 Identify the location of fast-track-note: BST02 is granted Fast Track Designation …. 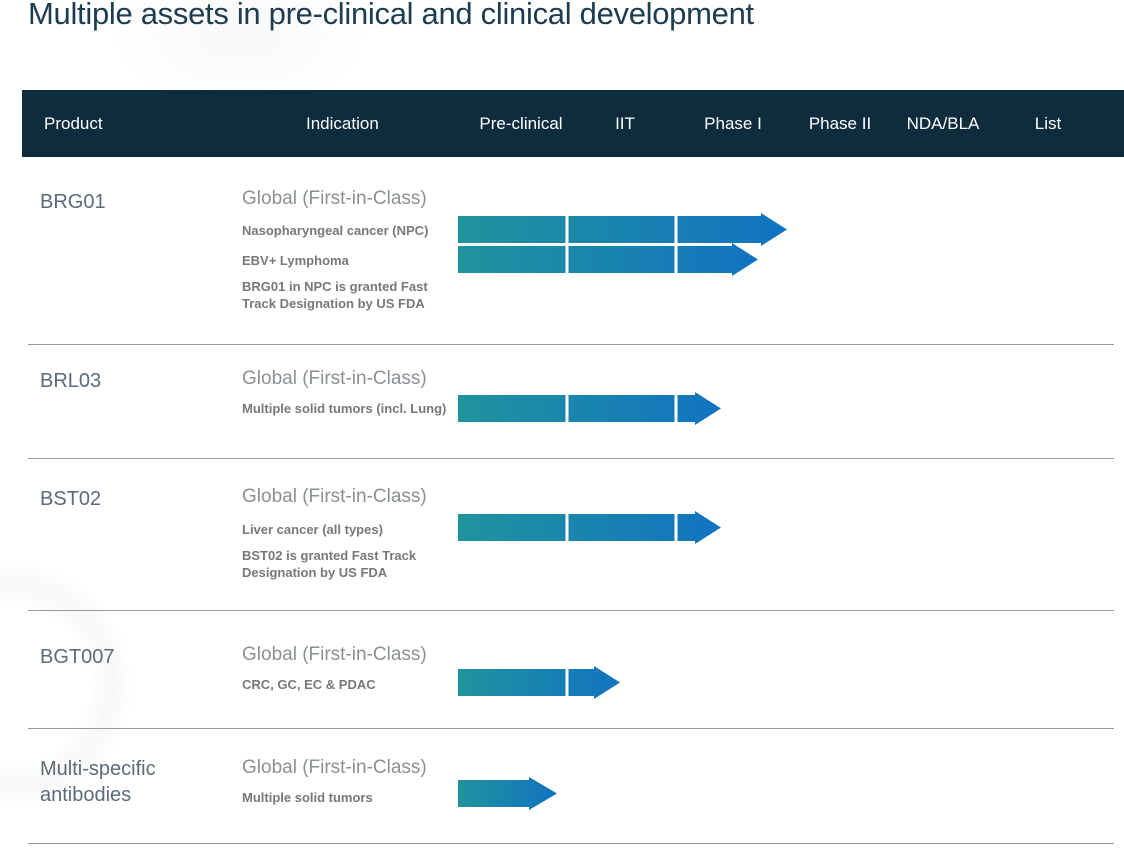
(329, 564).